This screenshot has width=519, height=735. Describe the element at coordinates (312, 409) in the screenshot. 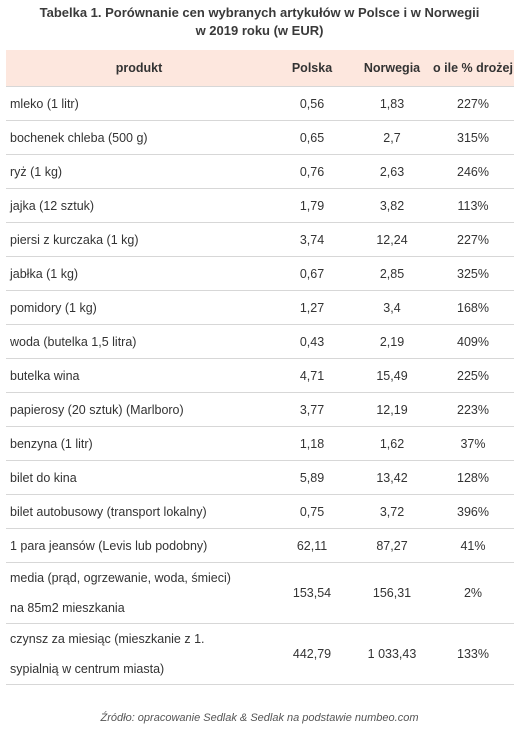

I see `poland-price-cell: 3,77` at that location.